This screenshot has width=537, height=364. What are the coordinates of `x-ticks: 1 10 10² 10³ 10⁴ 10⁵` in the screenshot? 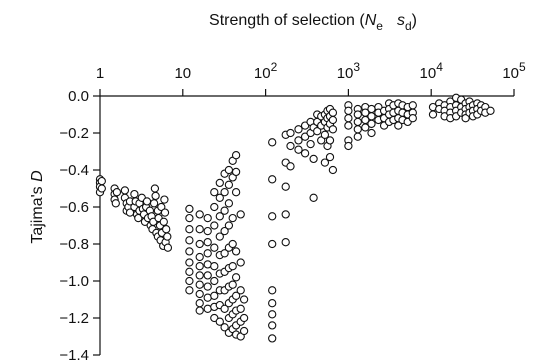 It's located at (311, 78).